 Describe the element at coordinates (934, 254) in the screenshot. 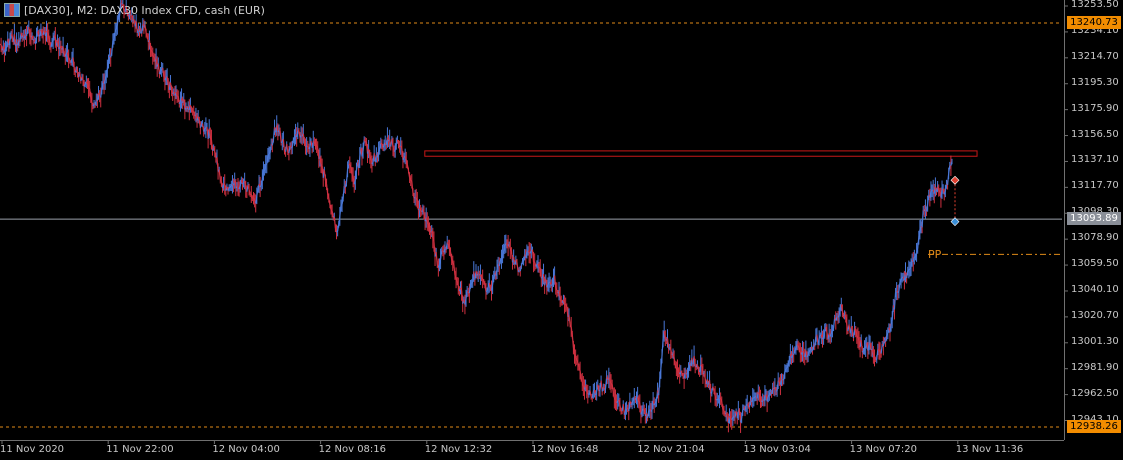

I see `pivot-point-label: PP` at that location.